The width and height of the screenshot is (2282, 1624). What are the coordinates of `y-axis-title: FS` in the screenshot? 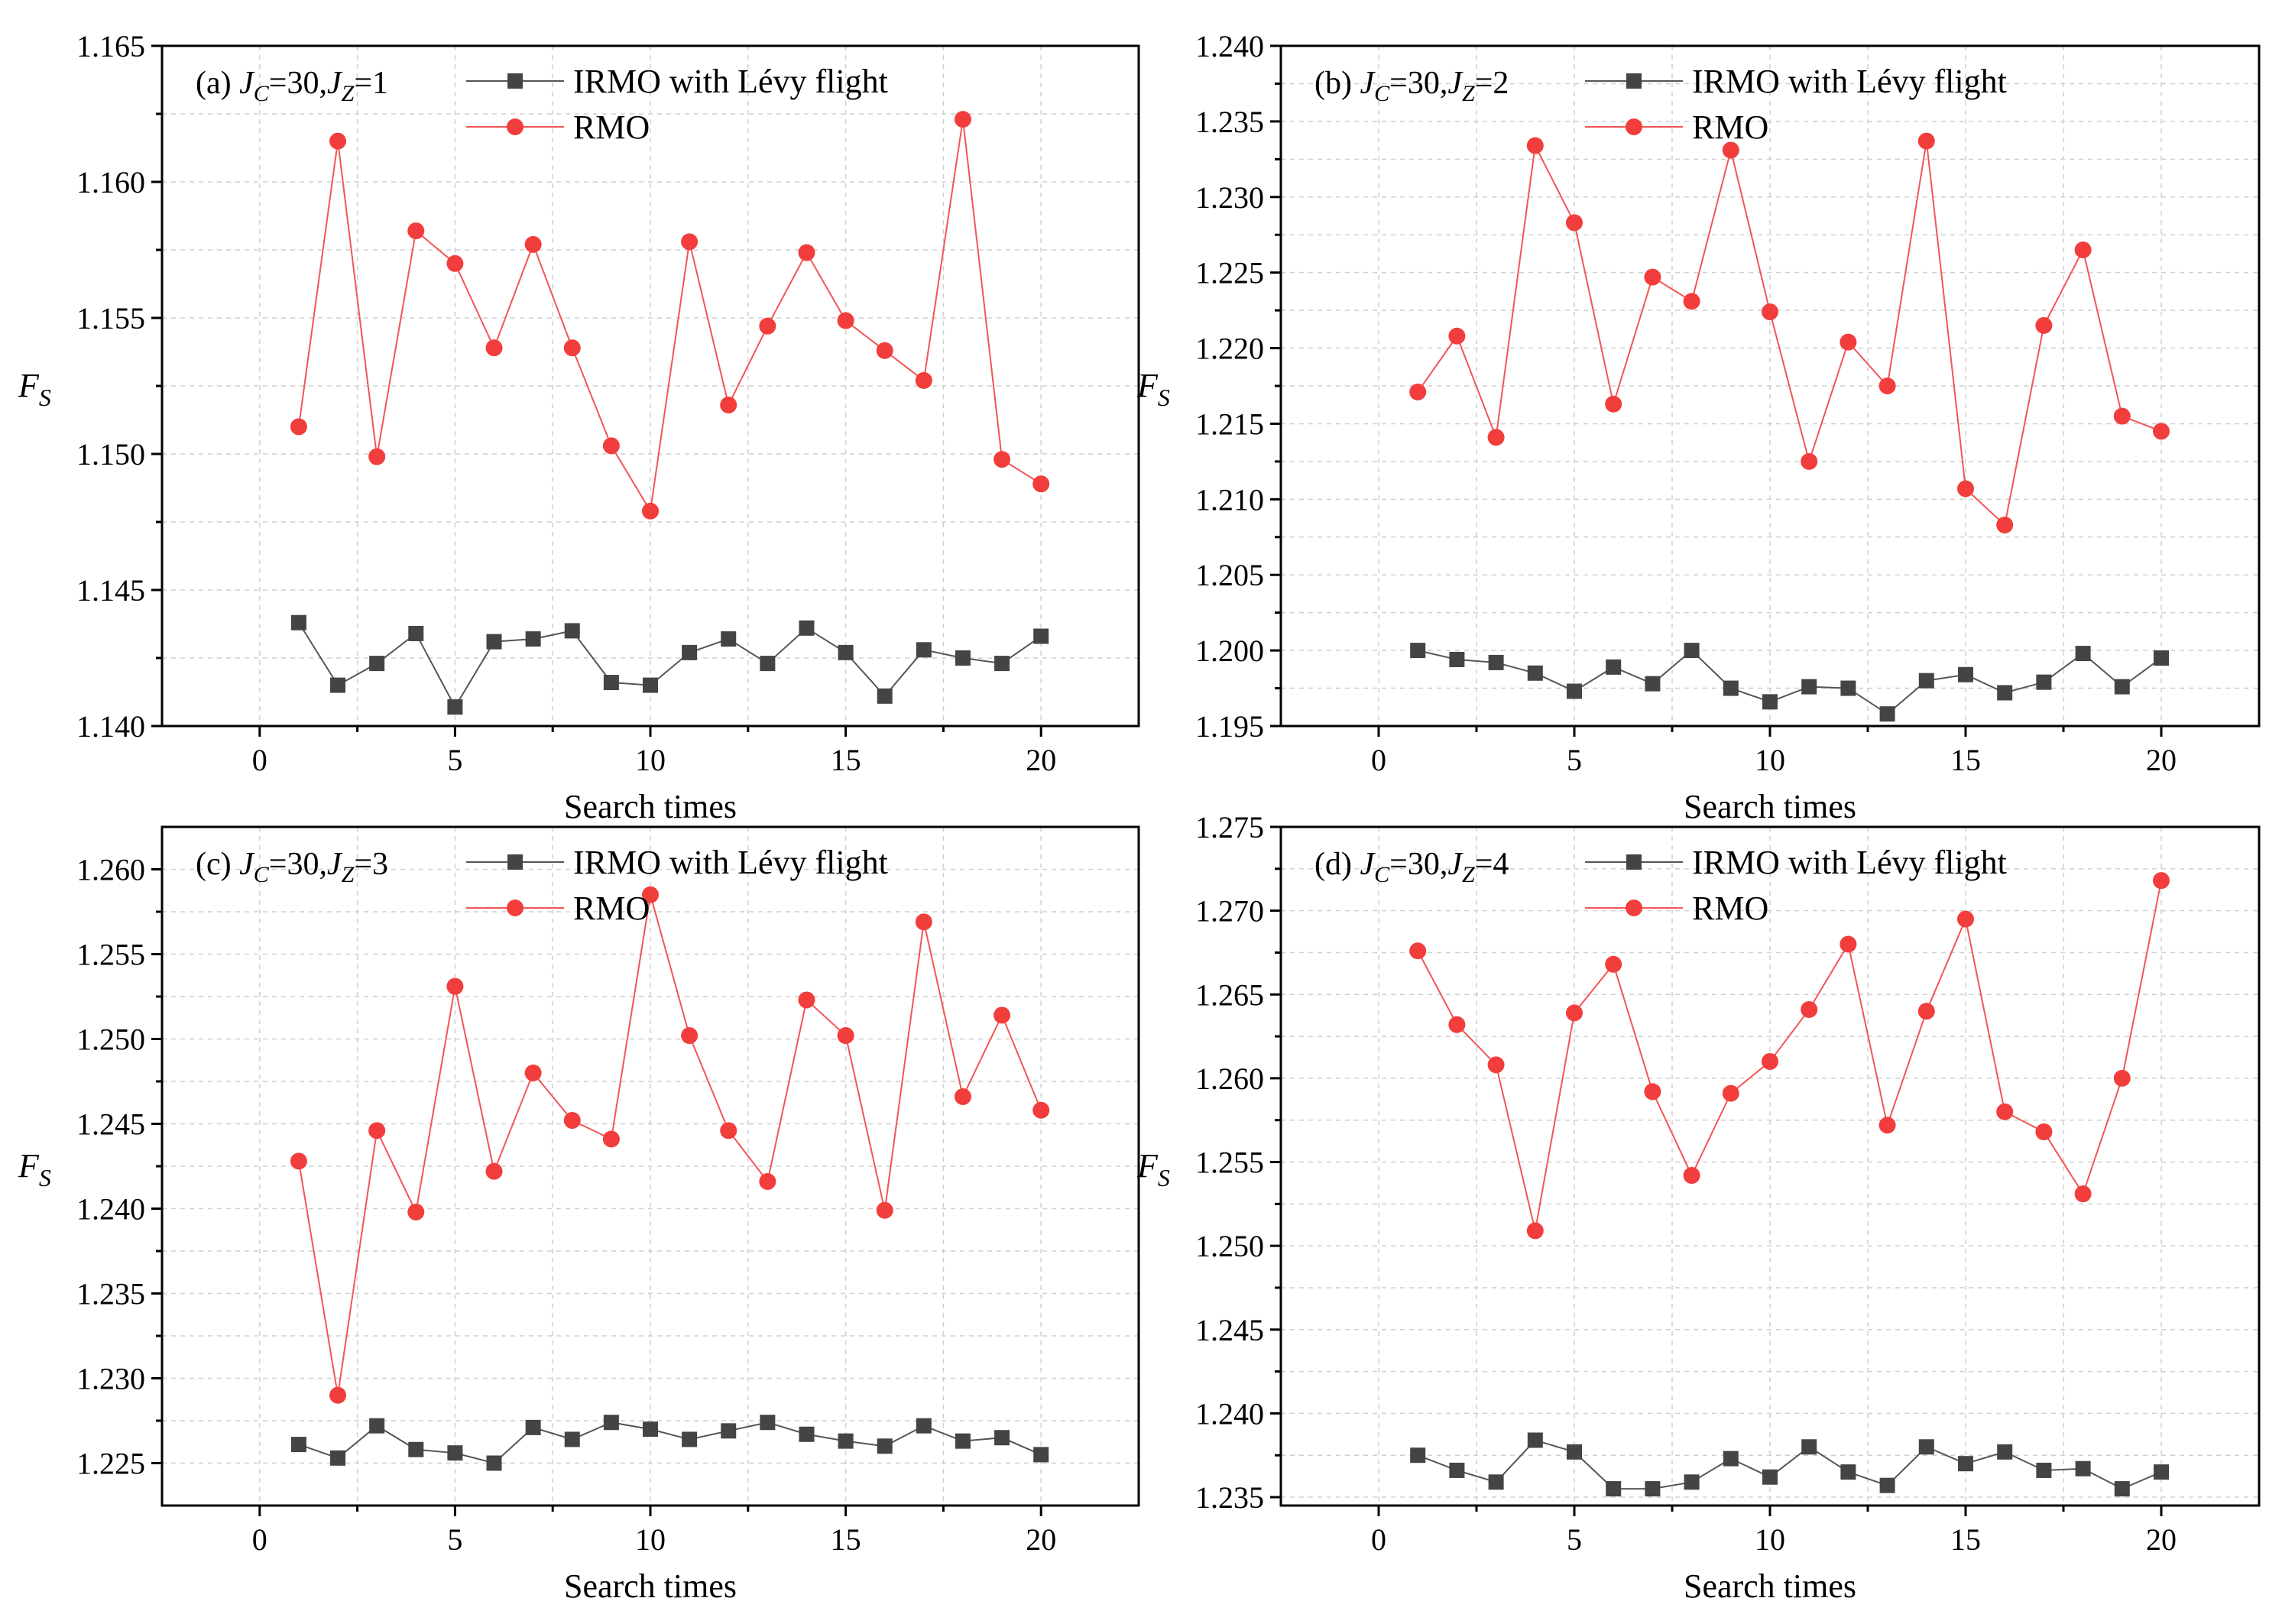 It's located at (35, 389).